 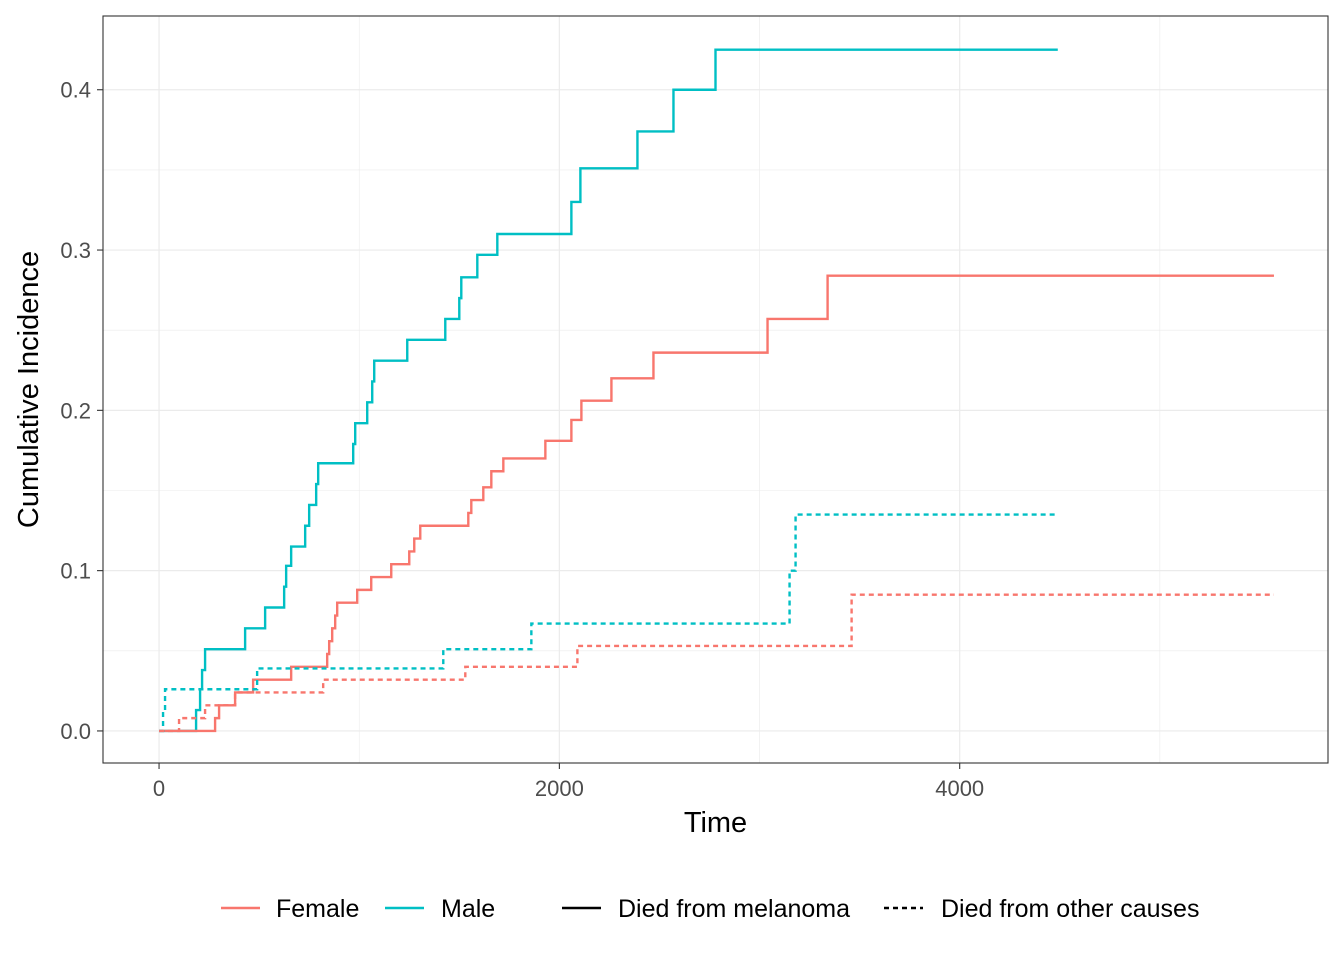 I want to click on legend-label-female: Female, so click(x=317, y=909).